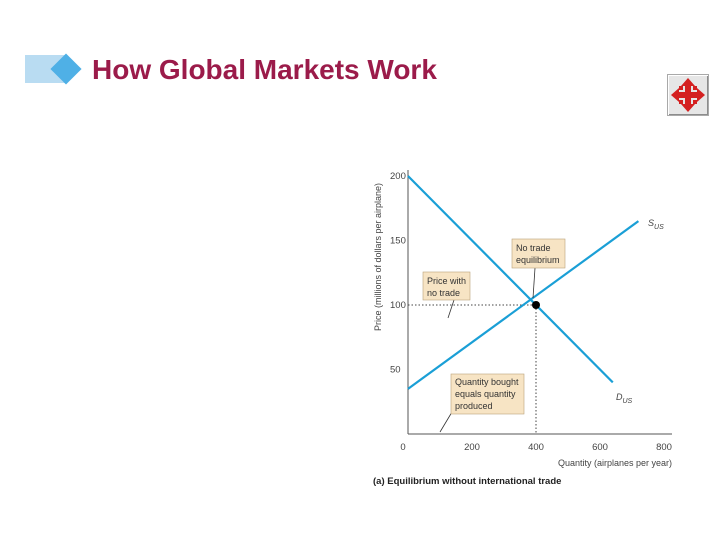 Image resolution: width=720 pixels, height=540 pixels. Describe the element at coordinates (538, 260) in the screenshot. I see `svg-text: equilibrium` at that location.